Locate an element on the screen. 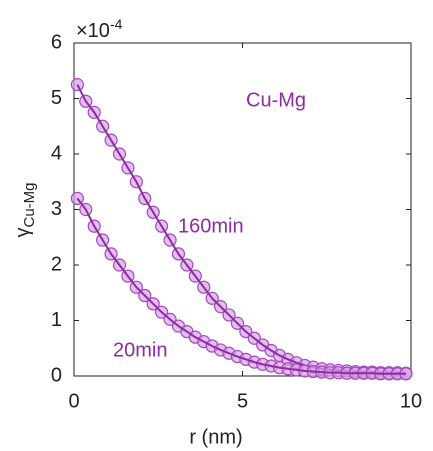  x-tick-label: 5 is located at coordinates (242, 401).